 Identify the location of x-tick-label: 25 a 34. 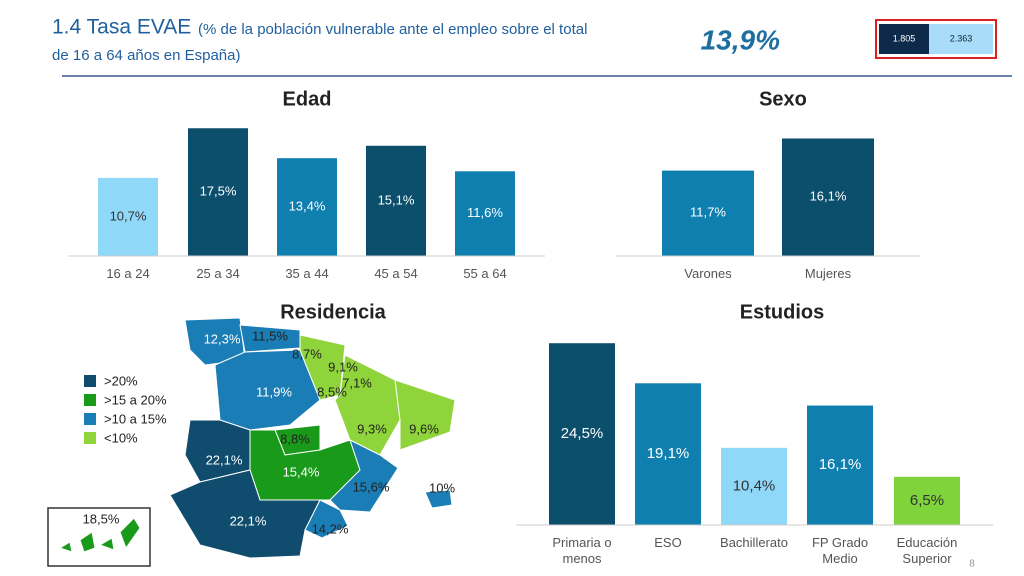
(218, 273).